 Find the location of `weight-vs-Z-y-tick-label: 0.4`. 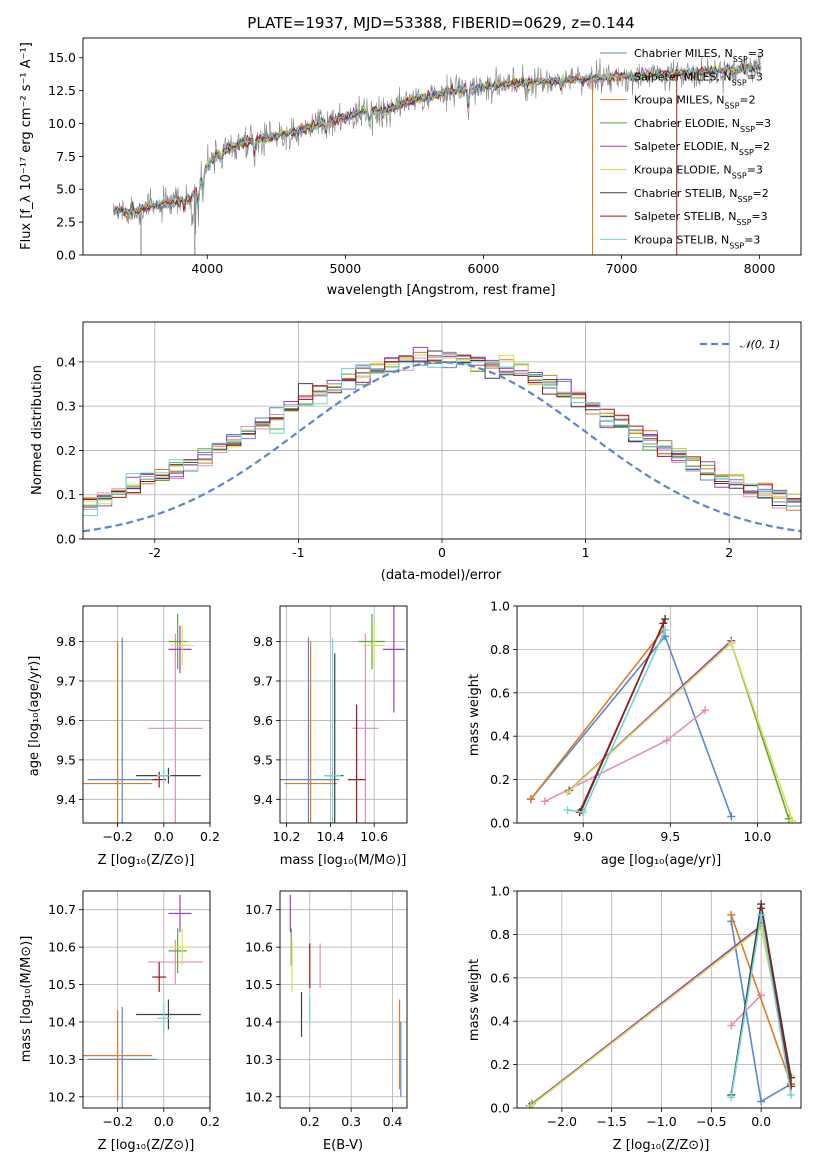

weight-vs-Z-y-tick-label: 0.4 is located at coordinates (500, 1021).